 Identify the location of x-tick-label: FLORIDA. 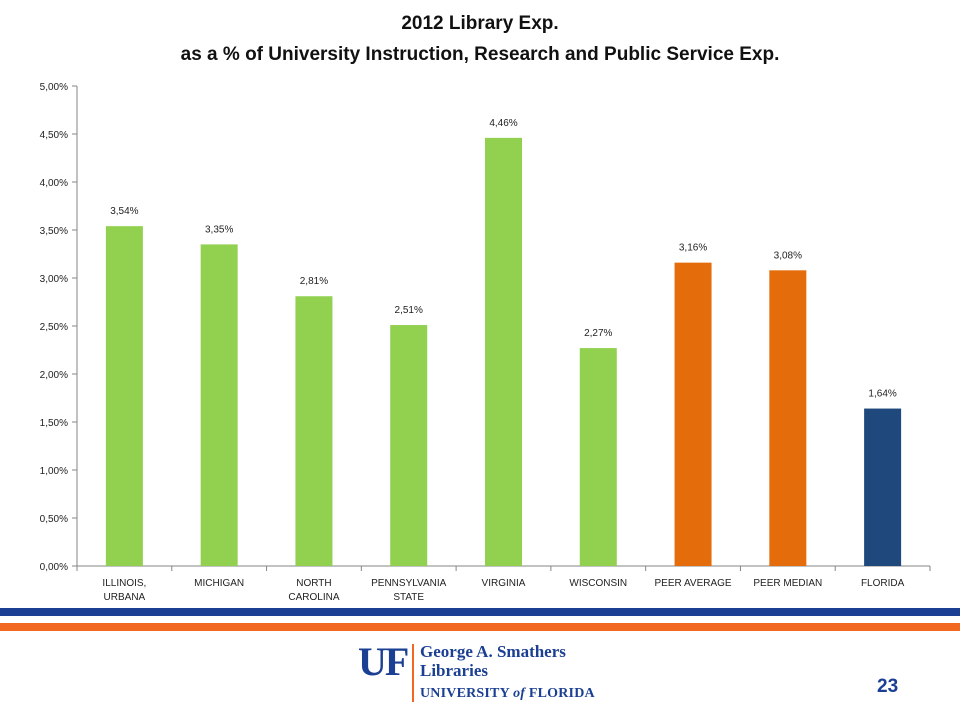
(883, 583).